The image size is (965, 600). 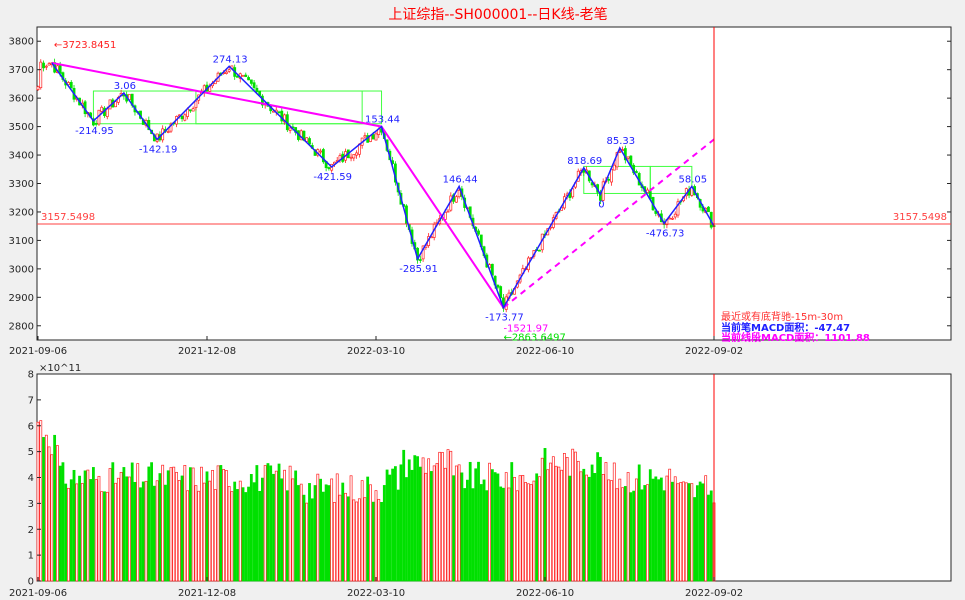 I want to click on bi-value-label: -476.73, so click(x=665, y=233).